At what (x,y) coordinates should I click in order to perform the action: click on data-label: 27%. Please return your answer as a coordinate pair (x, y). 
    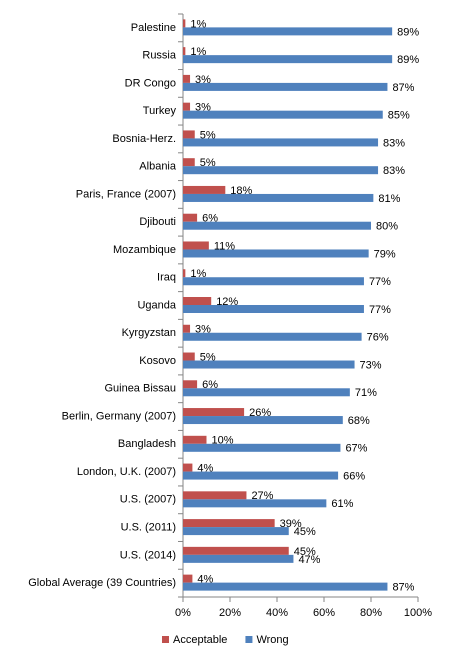
    Looking at the image, I should click on (262, 496).